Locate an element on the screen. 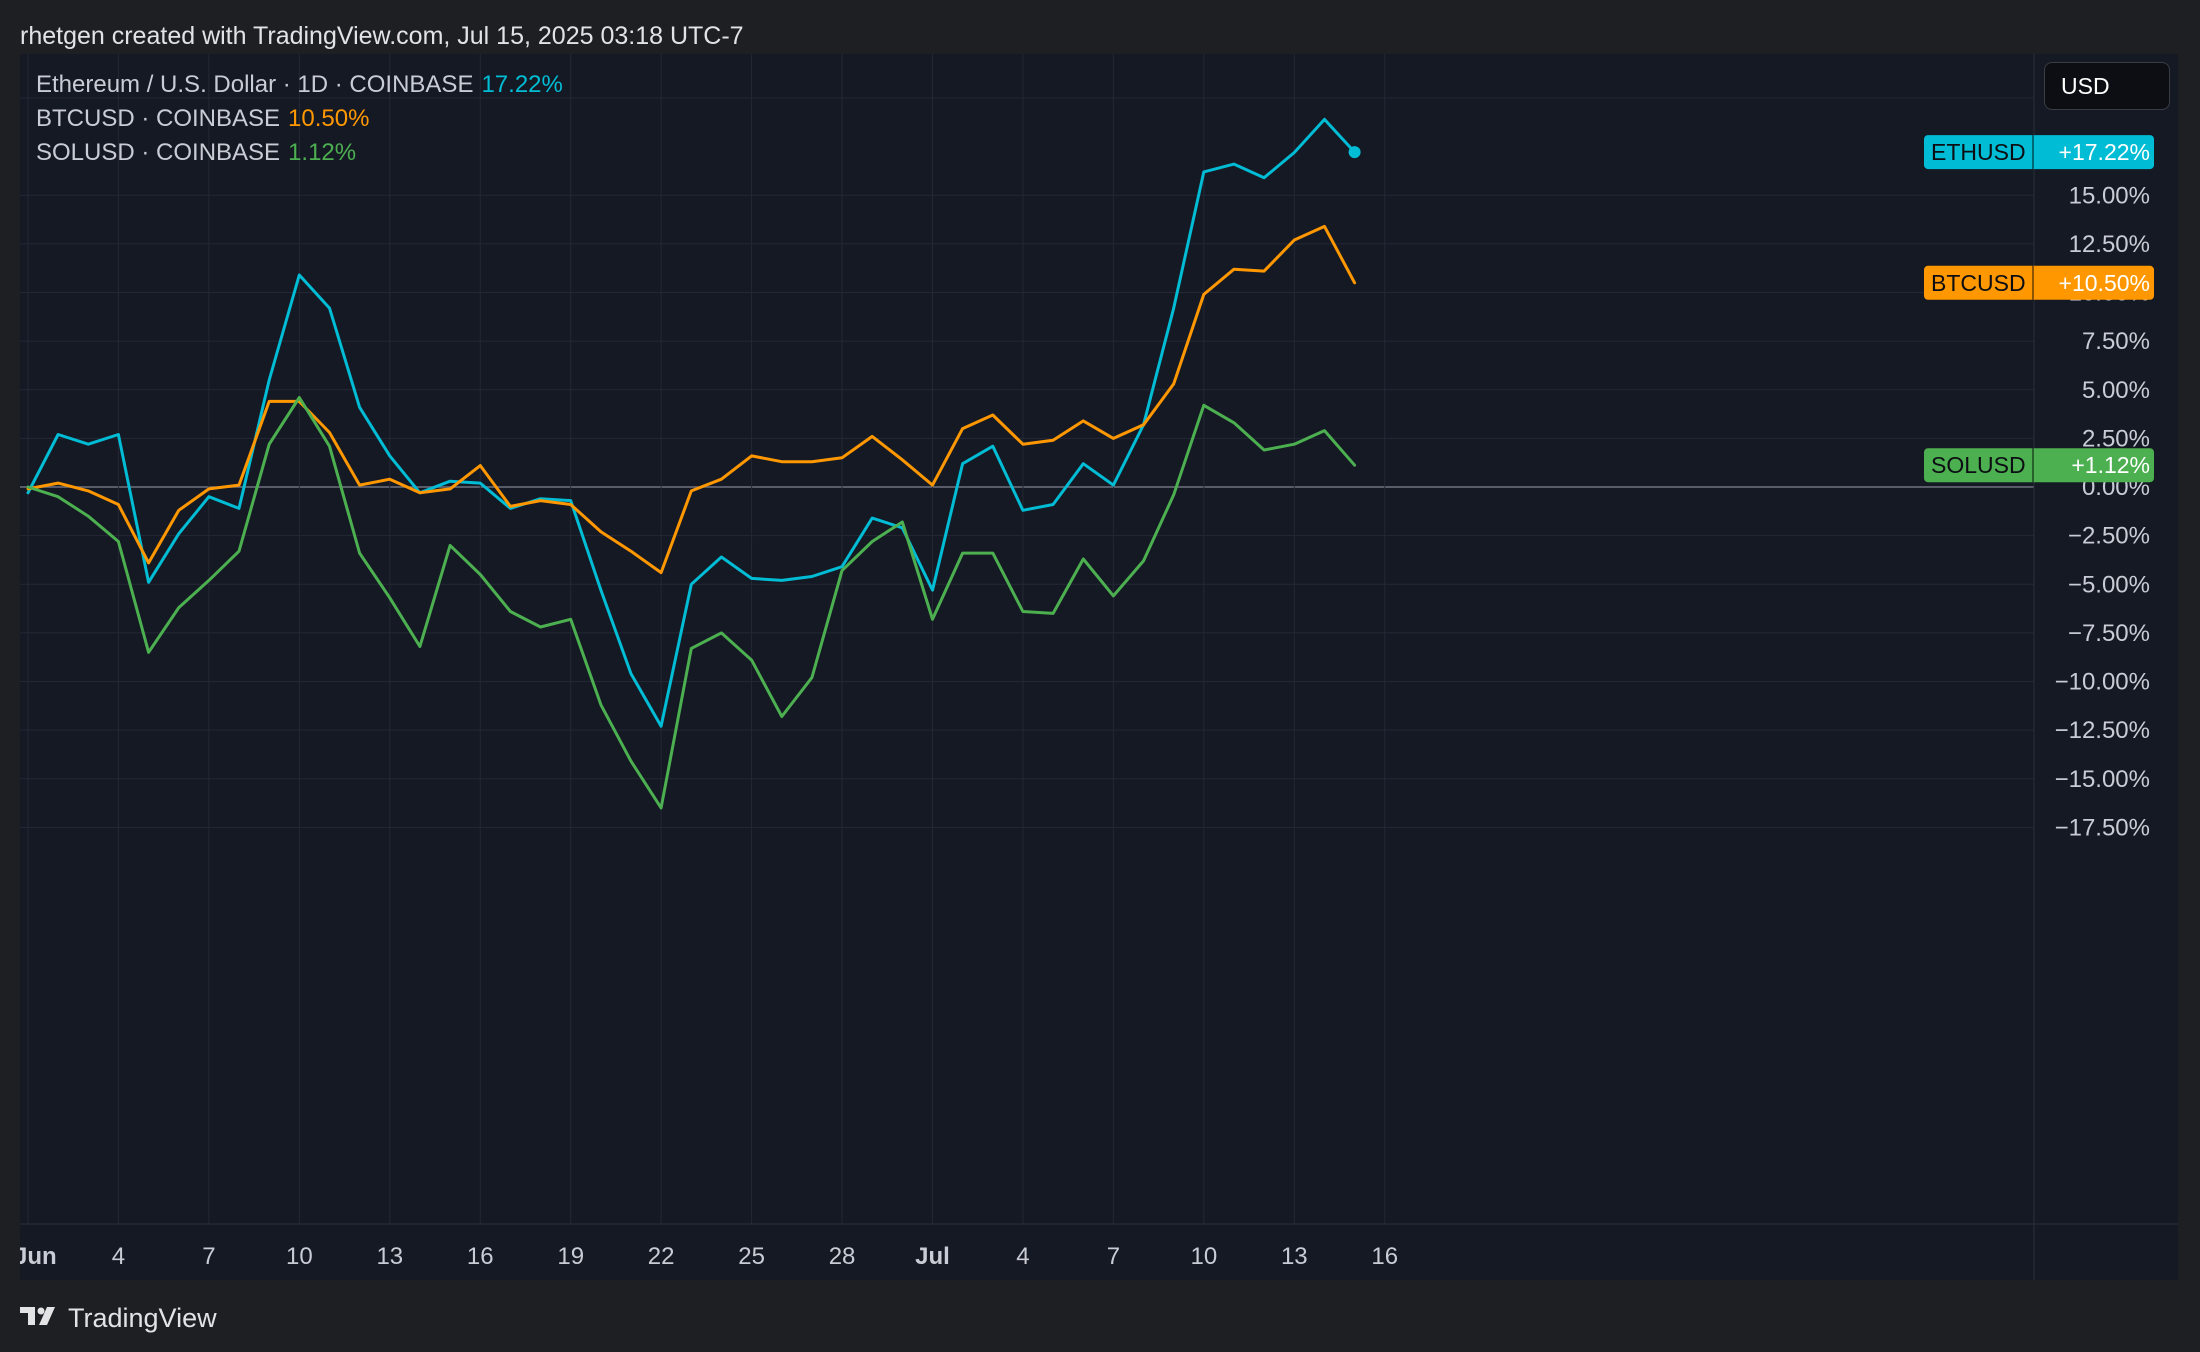  y-tick-label: −7.50% is located at coordinates (2109, 633).